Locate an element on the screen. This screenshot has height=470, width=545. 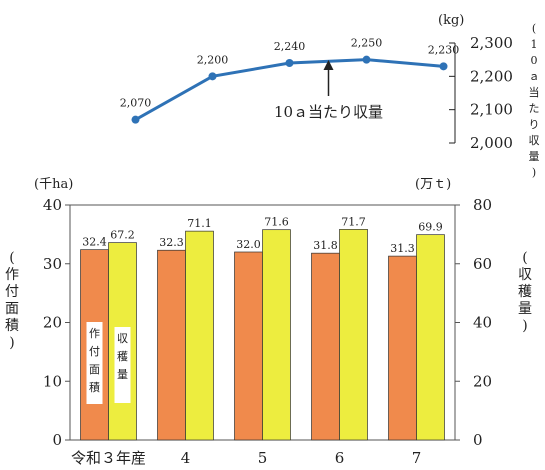
legend-harvest: 収穫量 is located at coordinates (122, 365).